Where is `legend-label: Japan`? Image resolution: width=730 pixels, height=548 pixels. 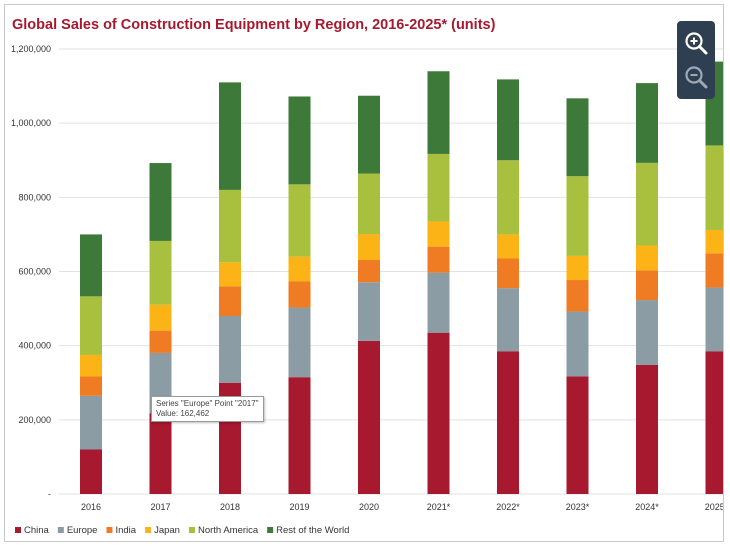 legend-label: Japan is located at coordinates (167, 530).